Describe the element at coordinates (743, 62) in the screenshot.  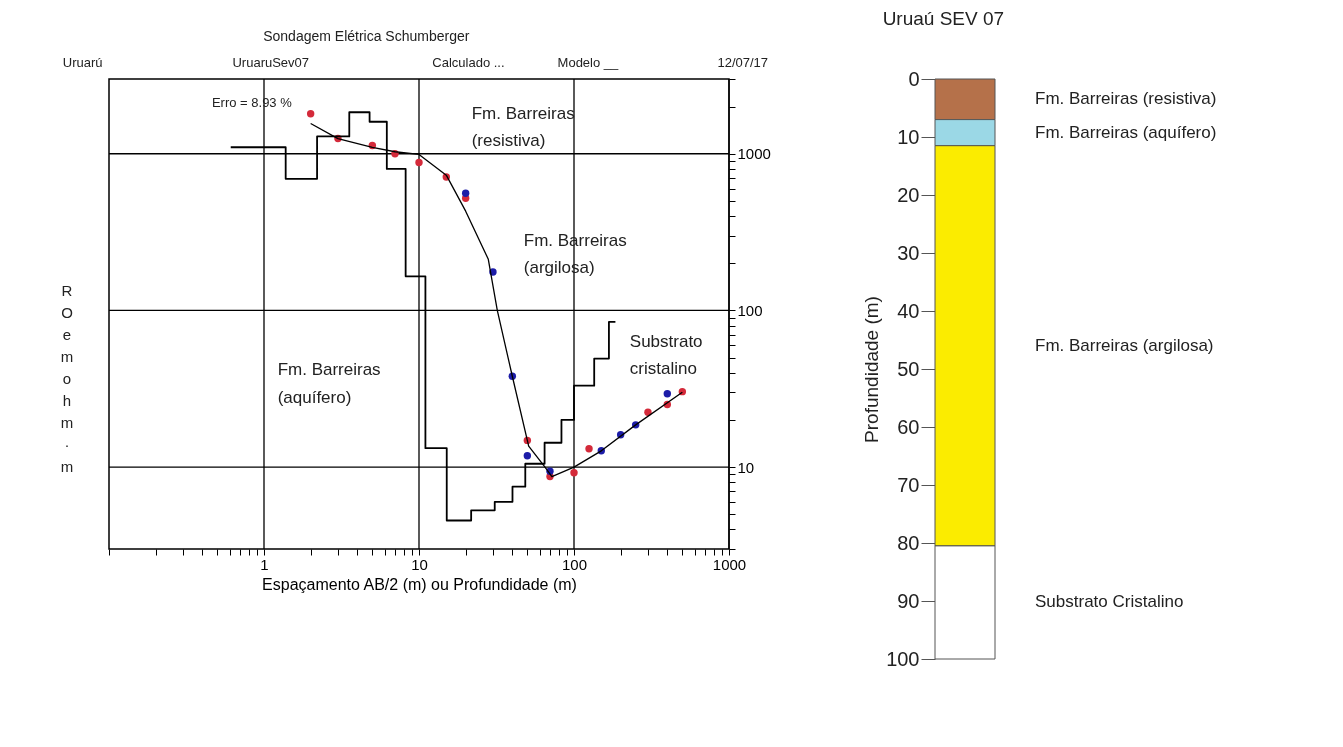
I see `text: 12/07/17` at that location.